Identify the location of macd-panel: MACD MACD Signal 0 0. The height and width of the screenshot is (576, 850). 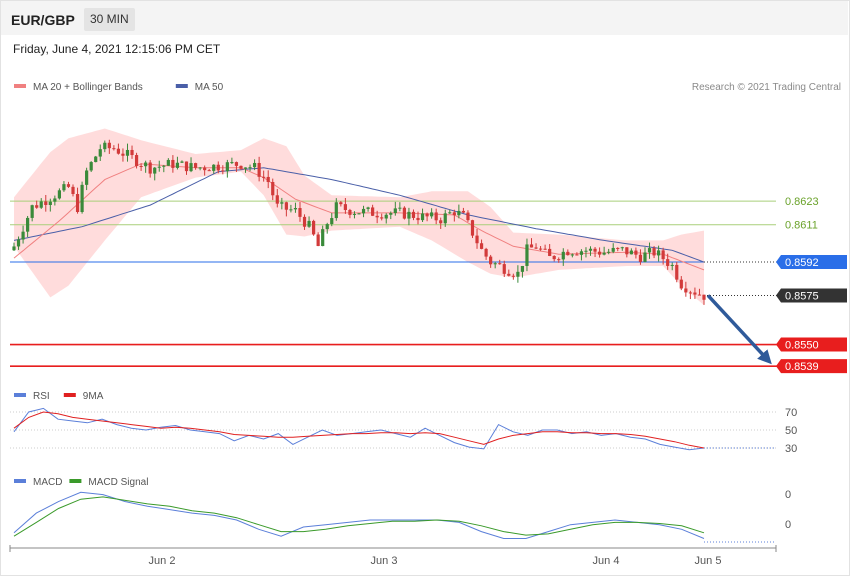
(402, 510).